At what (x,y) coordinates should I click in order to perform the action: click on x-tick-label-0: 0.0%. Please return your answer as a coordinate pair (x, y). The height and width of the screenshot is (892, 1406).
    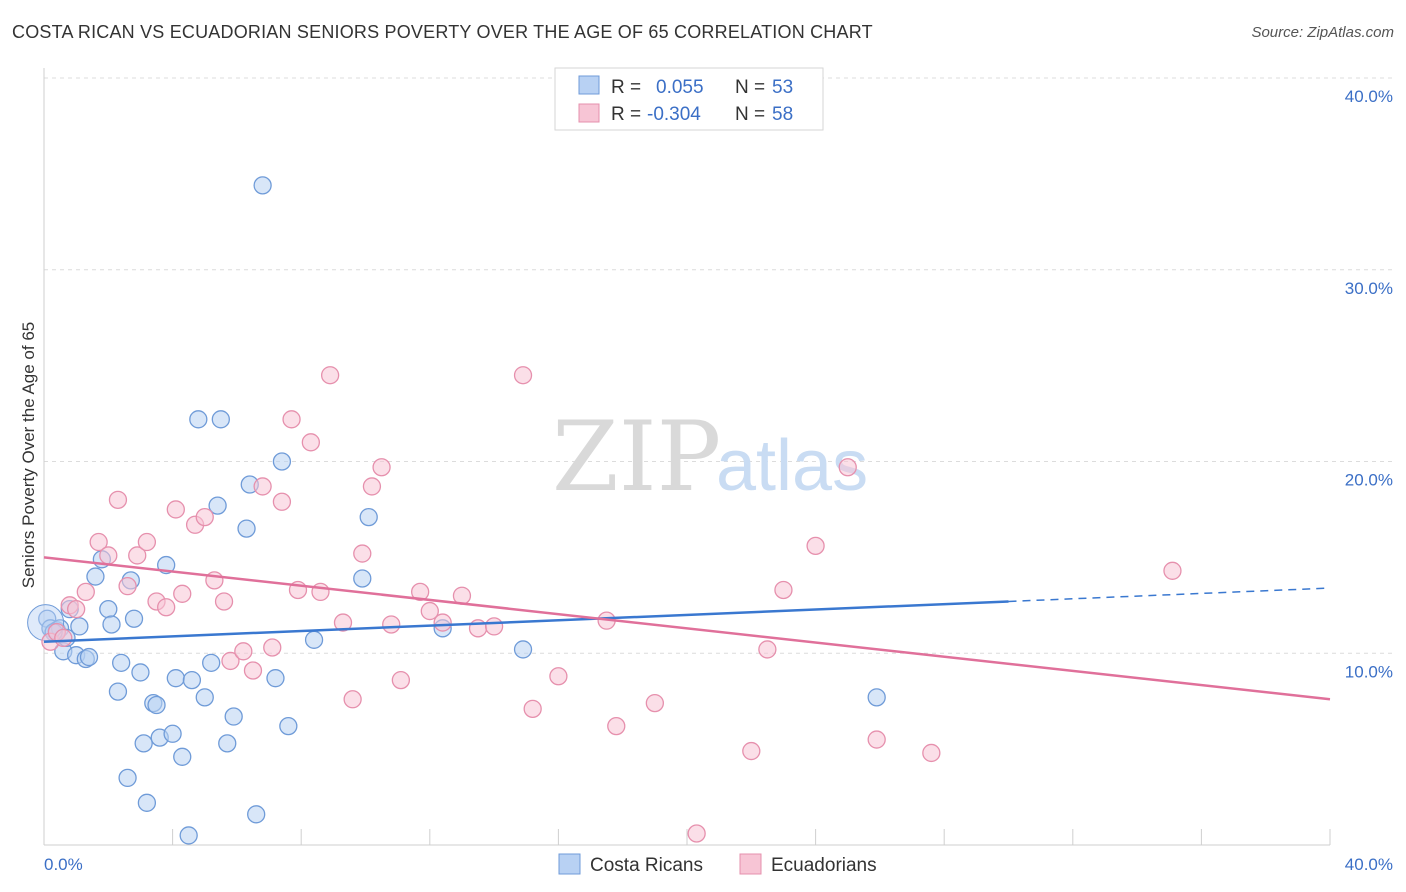
    Looking at the image, I should click on (63, 864).